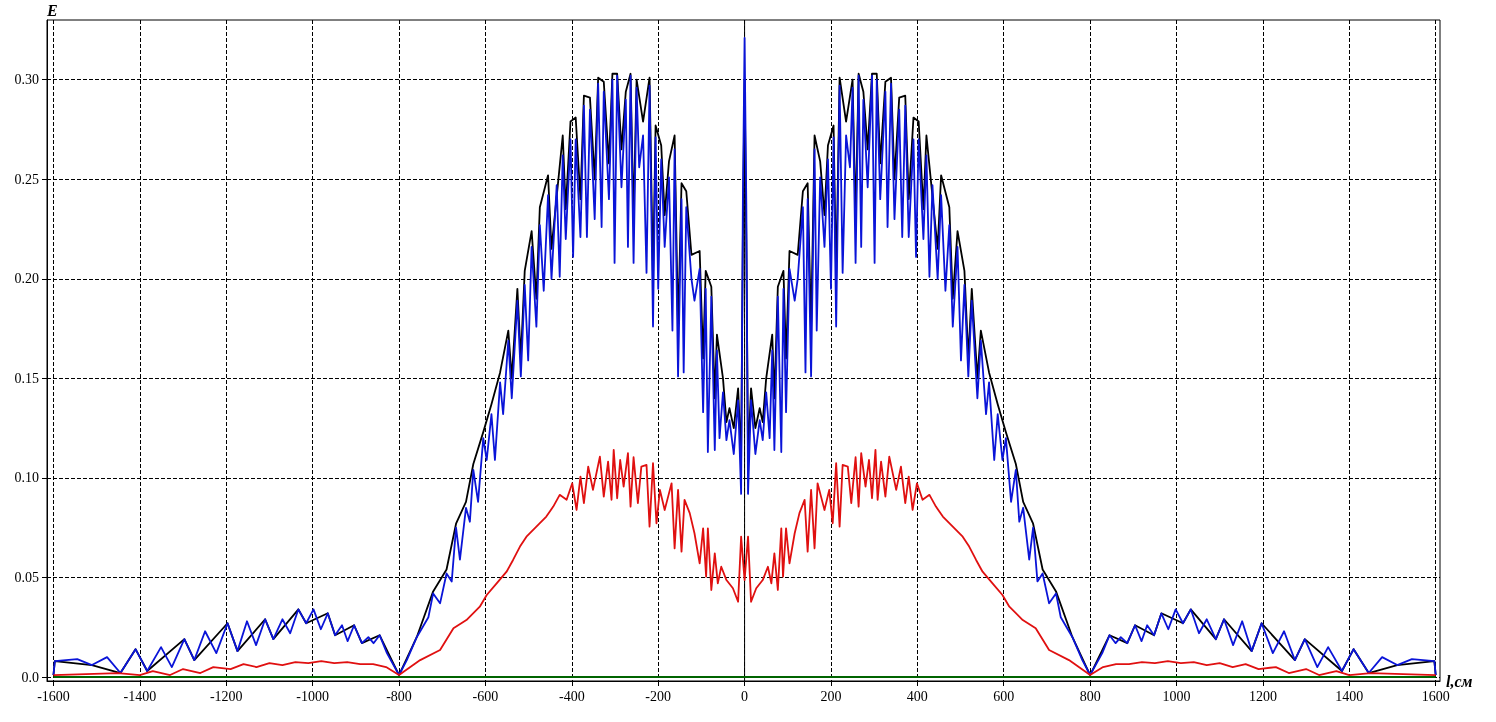 This screenshot has height=722, width=1496. I want to click on x-tick-label: -800, so click(399, 696).